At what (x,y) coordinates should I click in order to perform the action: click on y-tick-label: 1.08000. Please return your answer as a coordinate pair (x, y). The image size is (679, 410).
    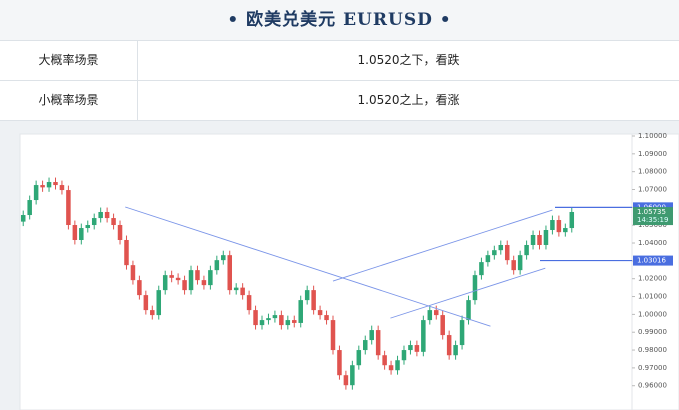
    Looking at the image, I should click on (652, 172).